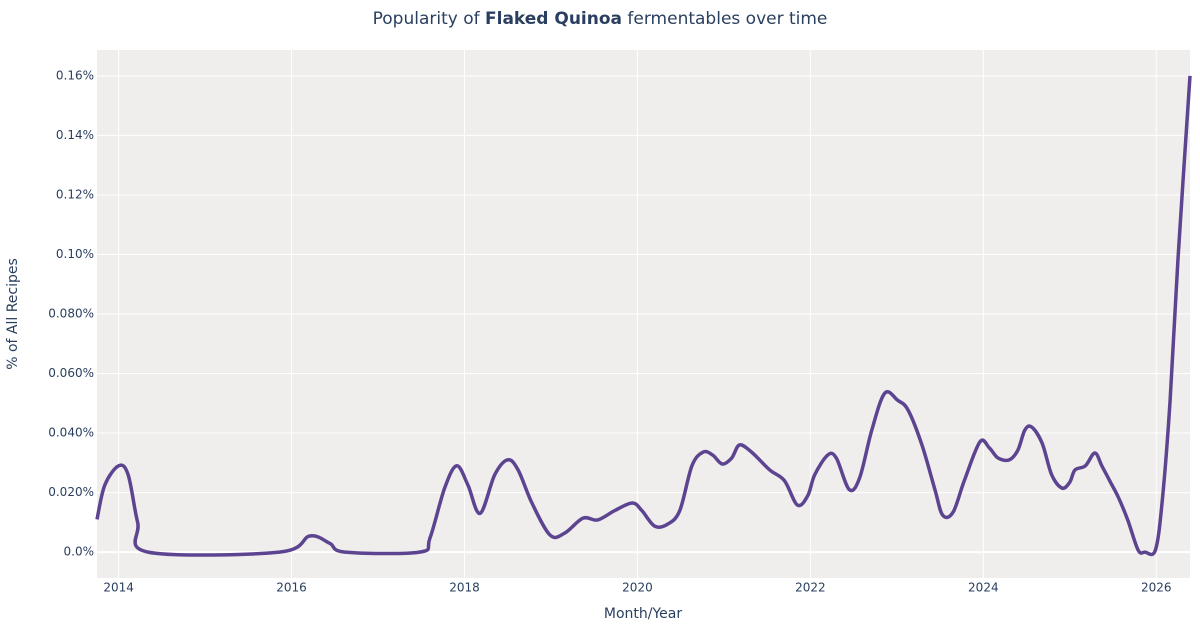 The image size is (1200, 630). I want to click on title-emphasis: Flaked Quinoa, so click(553, 19).